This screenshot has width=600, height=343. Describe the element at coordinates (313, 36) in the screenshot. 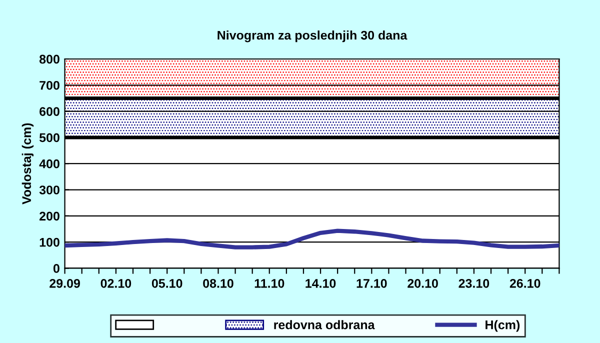

I see `chart-title: Nivogram za poslednjih 30 dana` at that location.